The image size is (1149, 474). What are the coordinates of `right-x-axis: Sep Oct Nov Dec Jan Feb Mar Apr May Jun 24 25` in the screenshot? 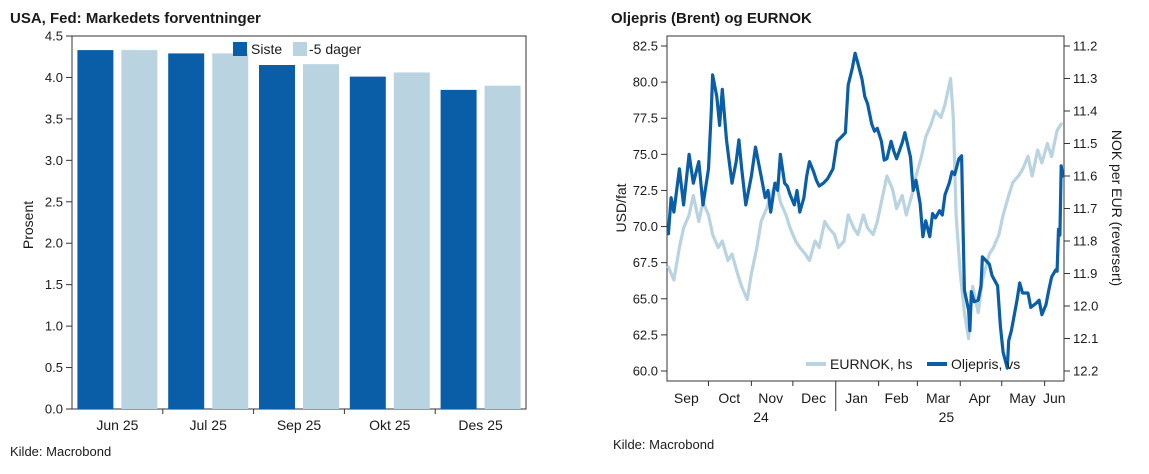 It's located at (870, 403).